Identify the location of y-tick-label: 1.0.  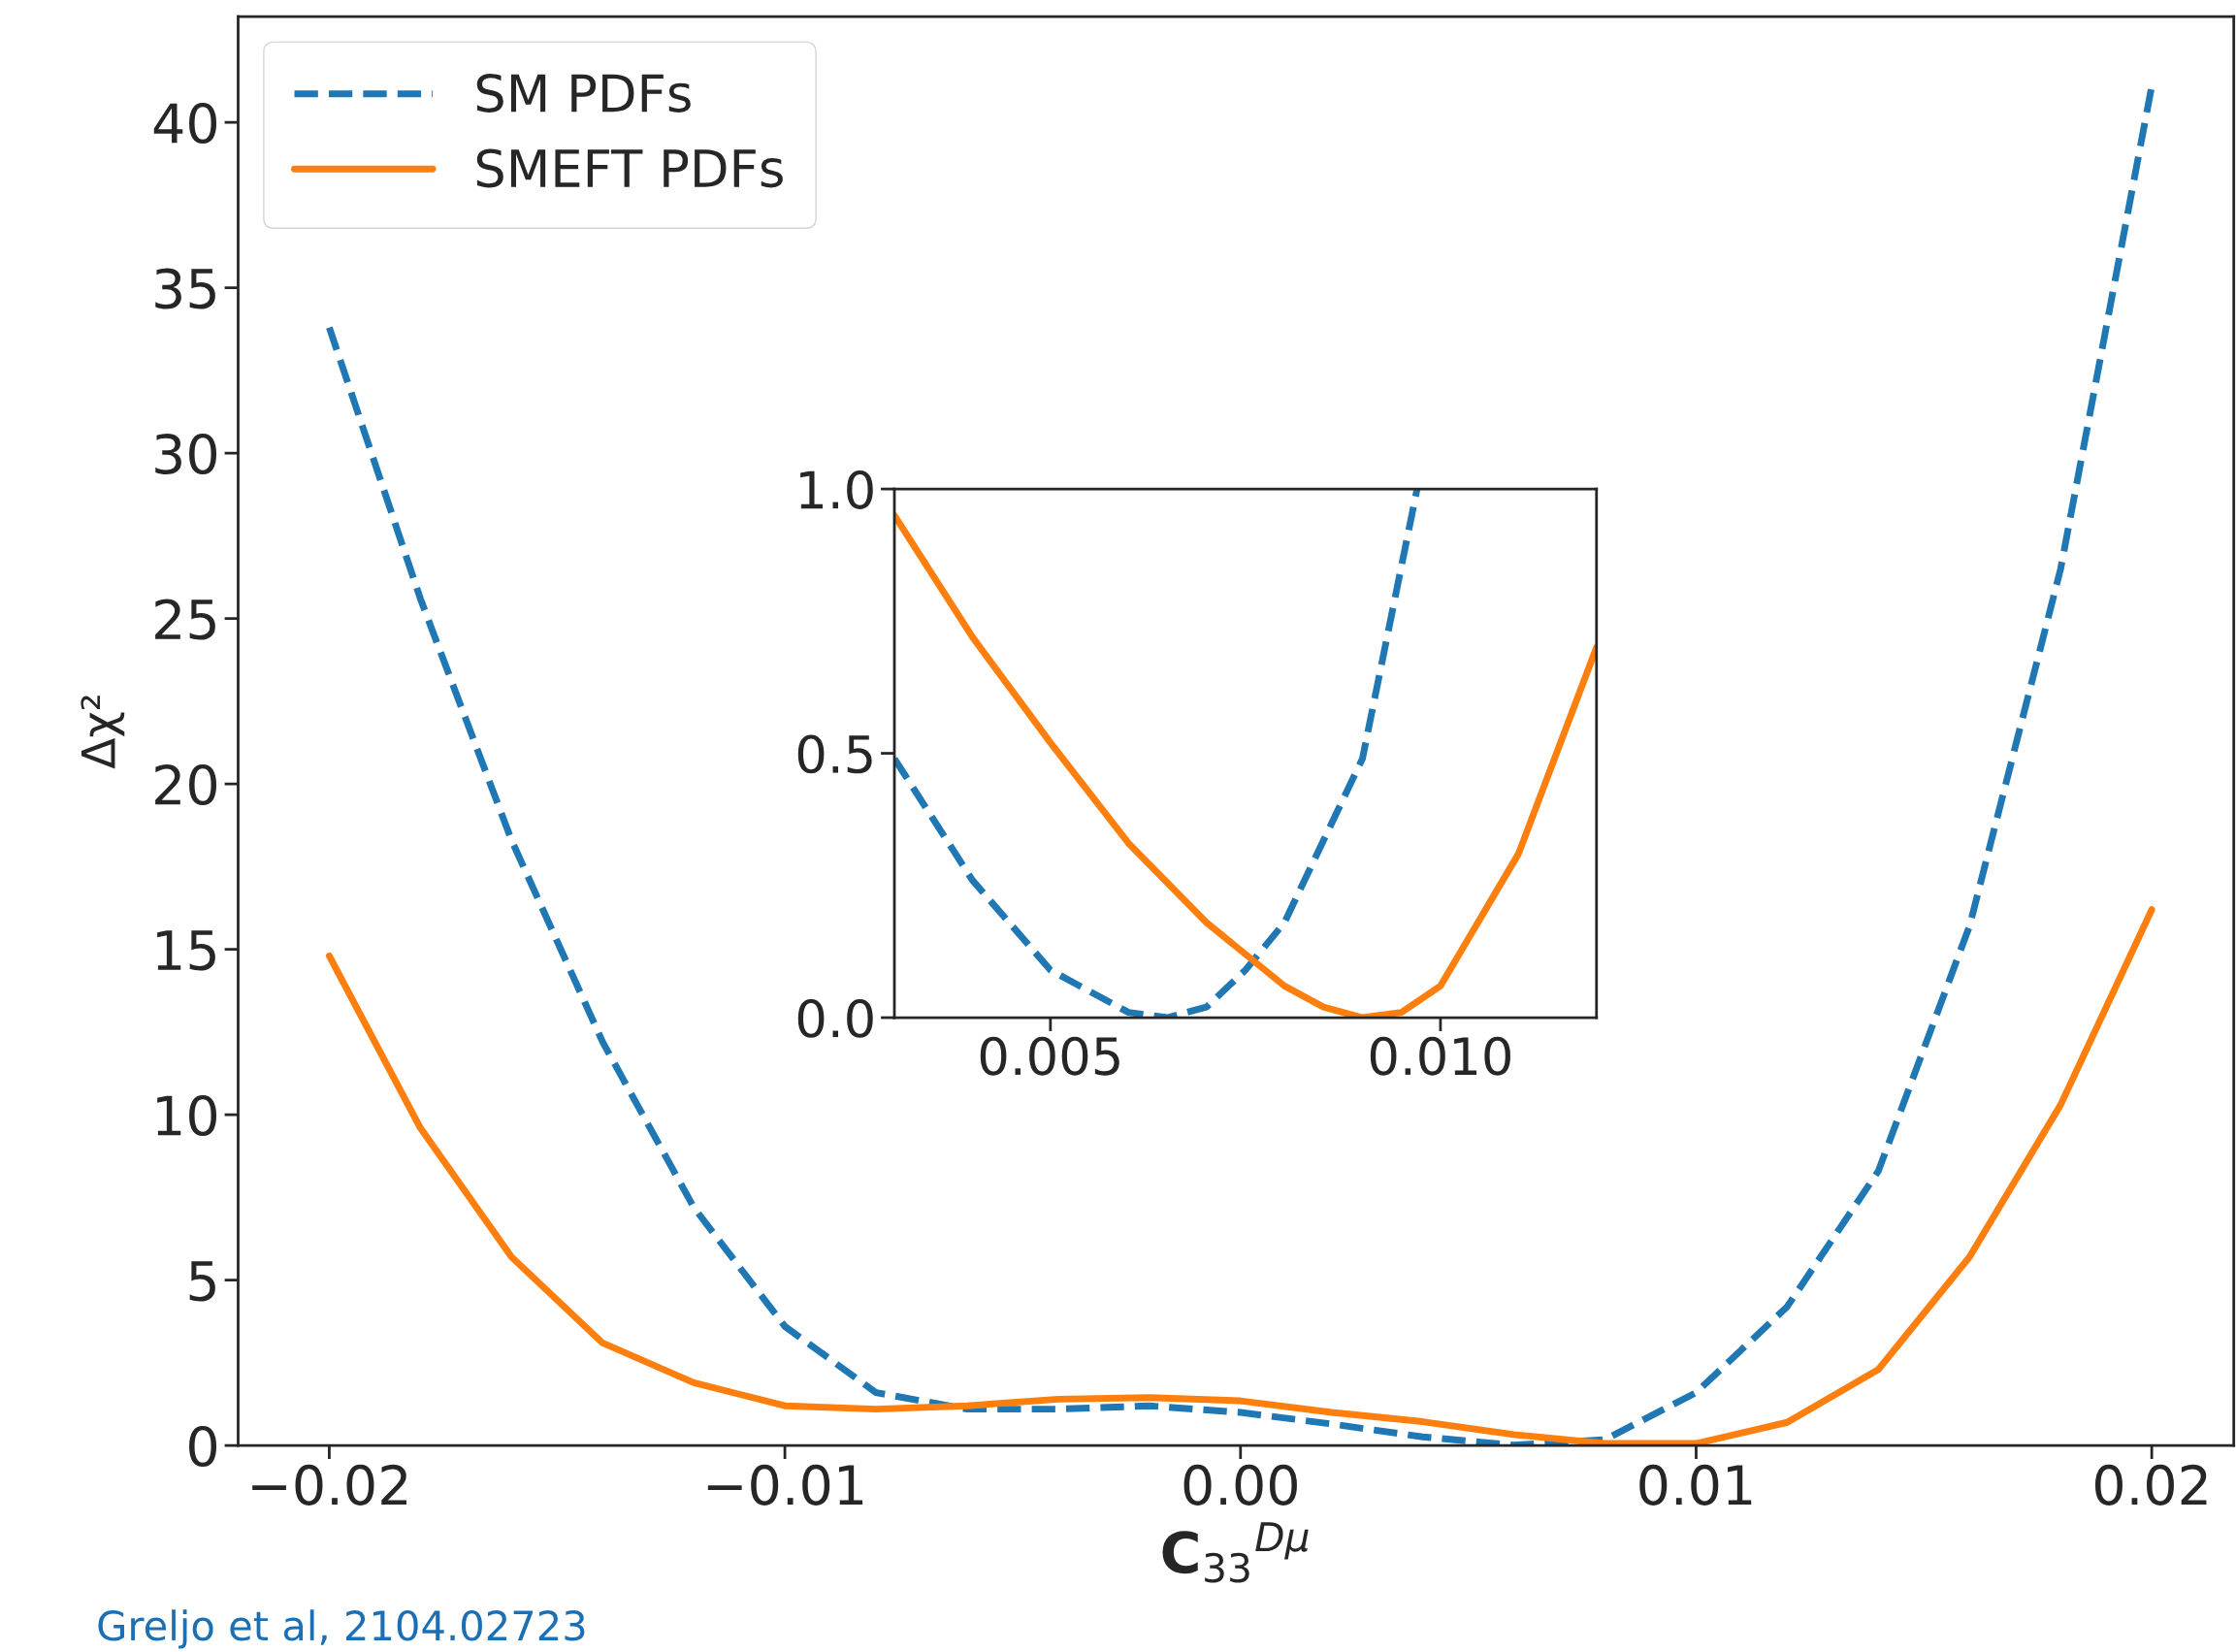
(836, 490).